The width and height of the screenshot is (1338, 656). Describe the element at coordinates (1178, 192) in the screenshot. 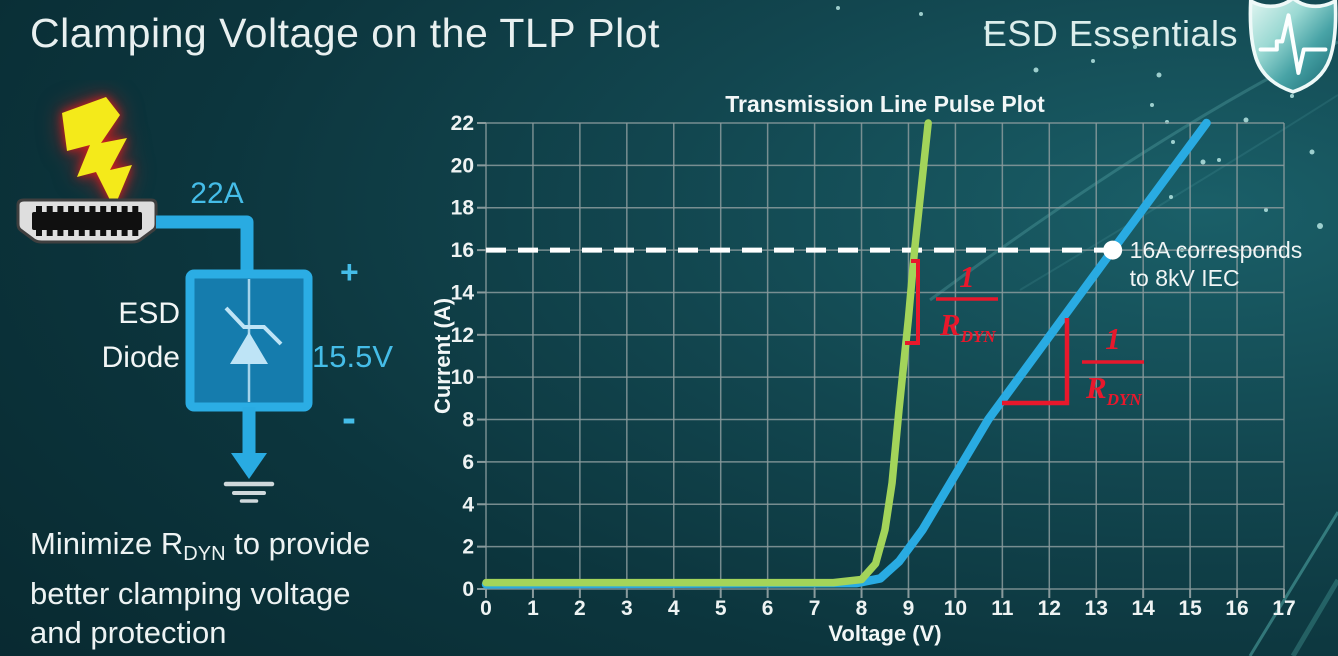

I see `swoosh-arc-faint` at that location.